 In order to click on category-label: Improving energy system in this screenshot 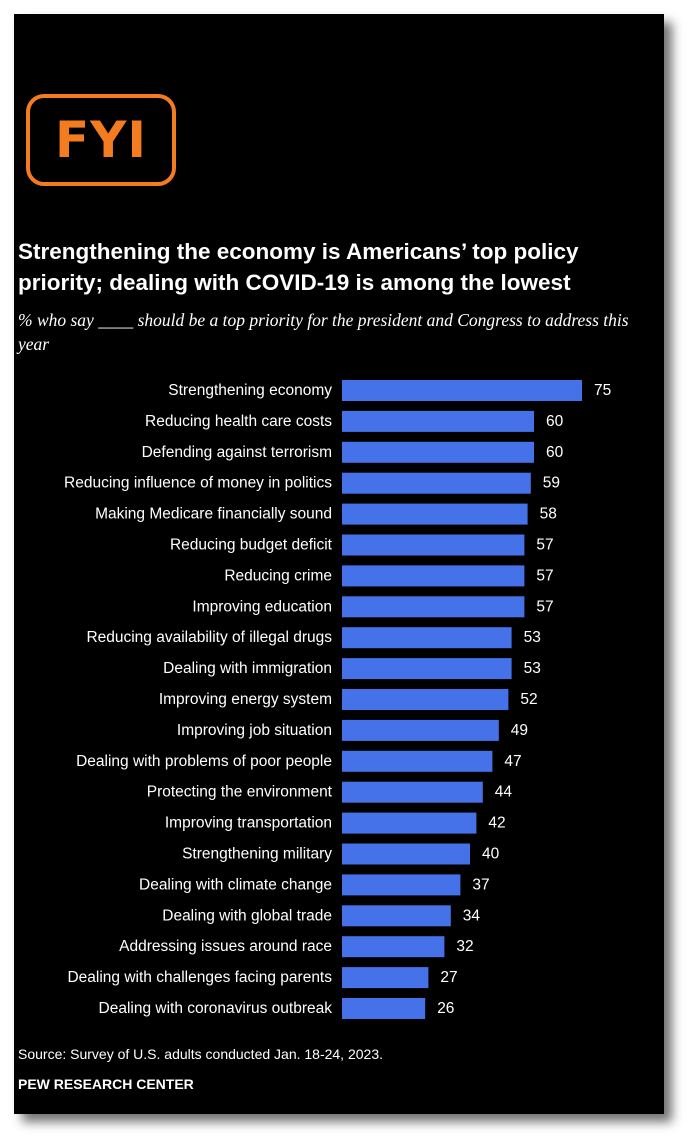, I will do `click(245, 699)`.